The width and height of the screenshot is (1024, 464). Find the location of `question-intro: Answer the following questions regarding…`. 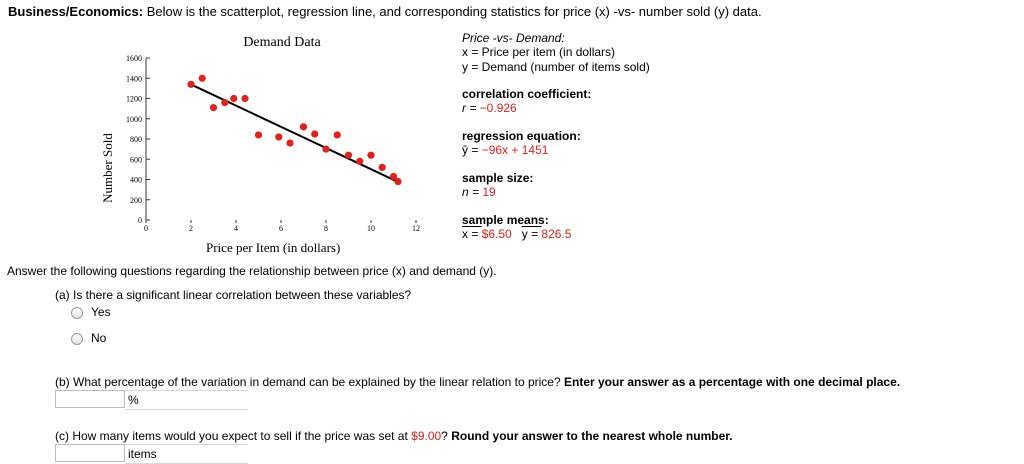

question-intro: Answer the following questions regarding… is located at coordinates (252, 271).